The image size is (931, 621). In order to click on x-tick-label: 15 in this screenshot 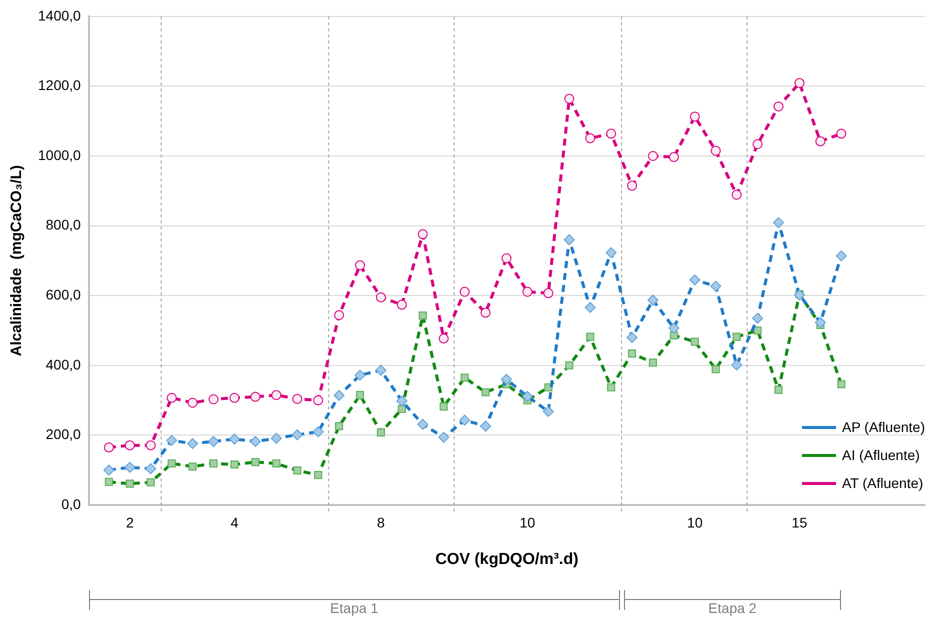, I will do `click(800, 522)`.